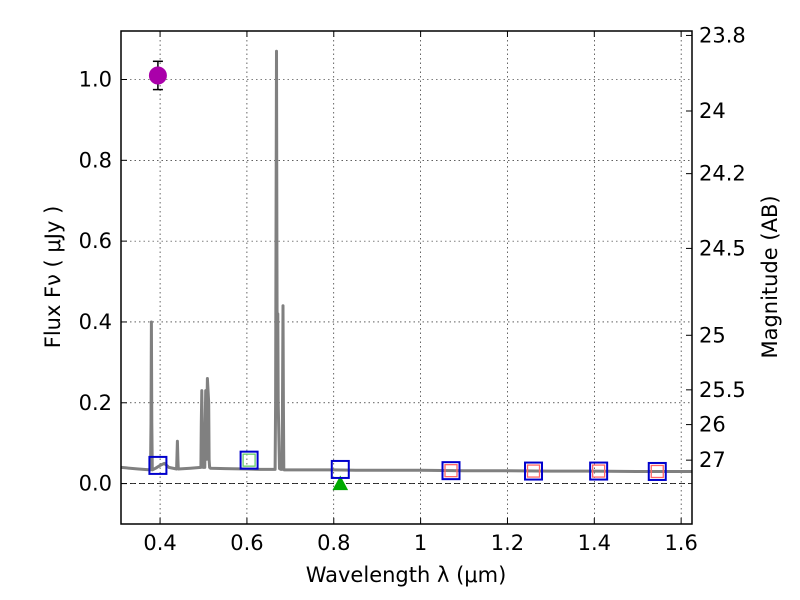 The height and width of the screenshot is (600, 800). What do you see at coordinates (95, 281) in the screenshot?
I see `y-tick-labels: 0.0 0.2 0.4 0.6 0.8 1.0` at bounding box center [95, 281].